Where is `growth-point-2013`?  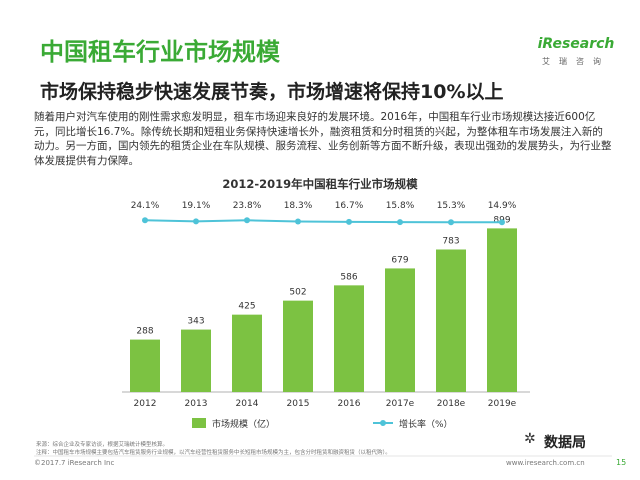
growth-point-2013 is located at coordinates (196, 221).